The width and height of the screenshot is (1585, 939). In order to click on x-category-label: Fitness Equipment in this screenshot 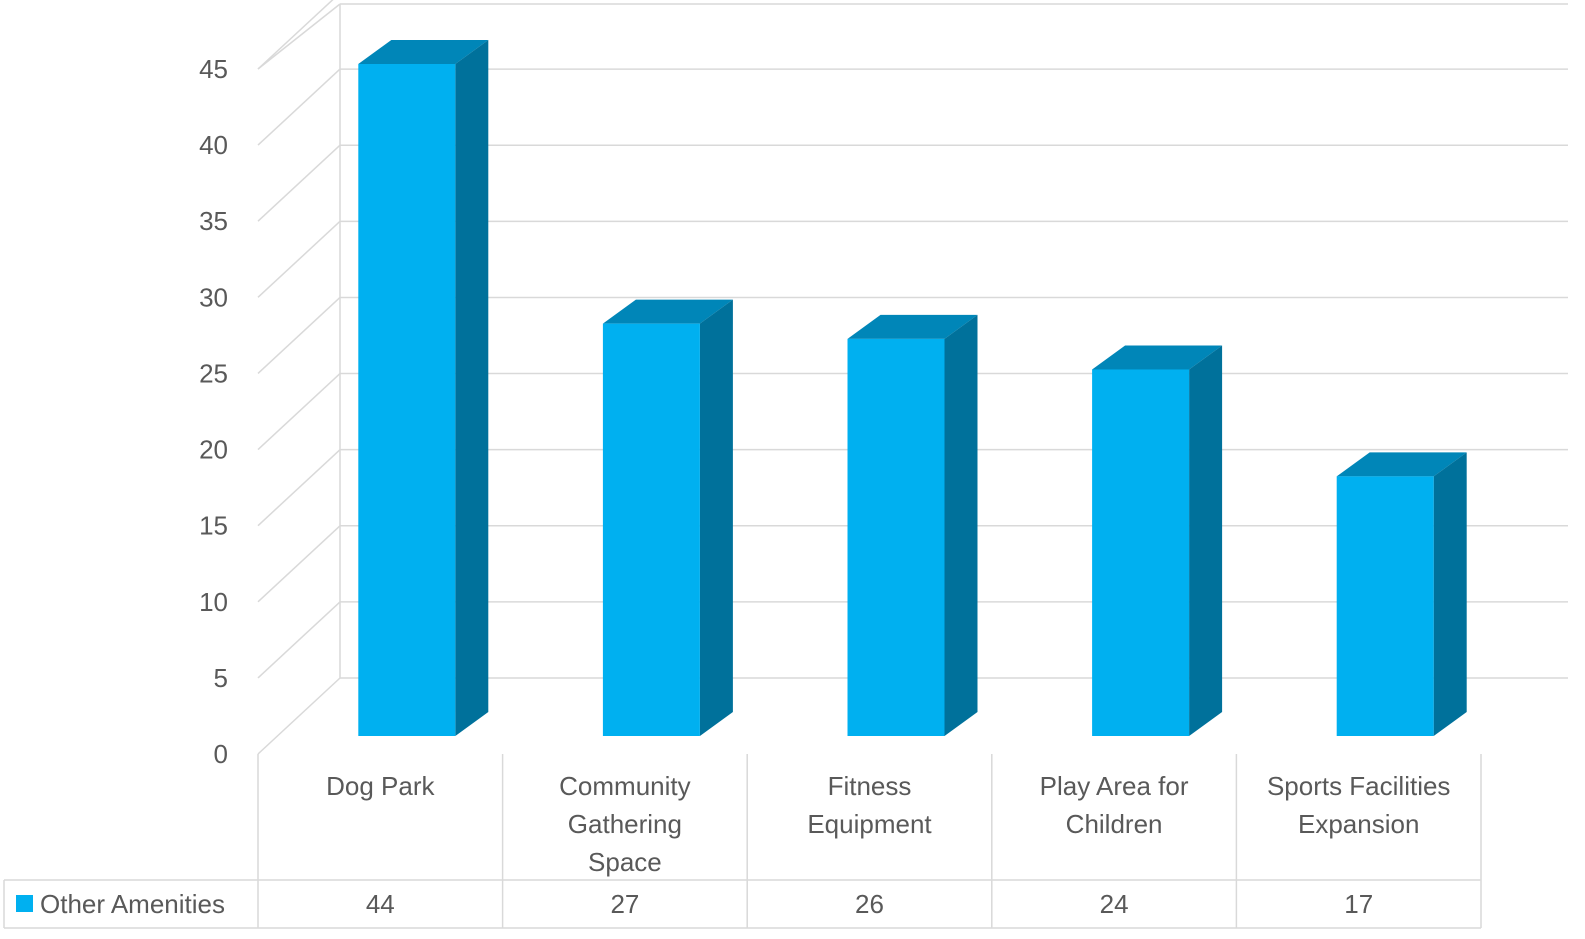, I will do `click(869, 805)`.